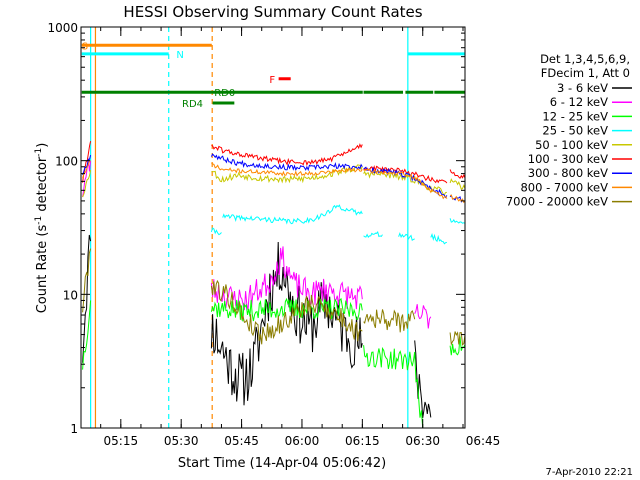  What do you see at coordinates (568, 173) in the screenshot?
I see `legend-label-6: 300 - 800 keV` at bounding box center [568, 173].